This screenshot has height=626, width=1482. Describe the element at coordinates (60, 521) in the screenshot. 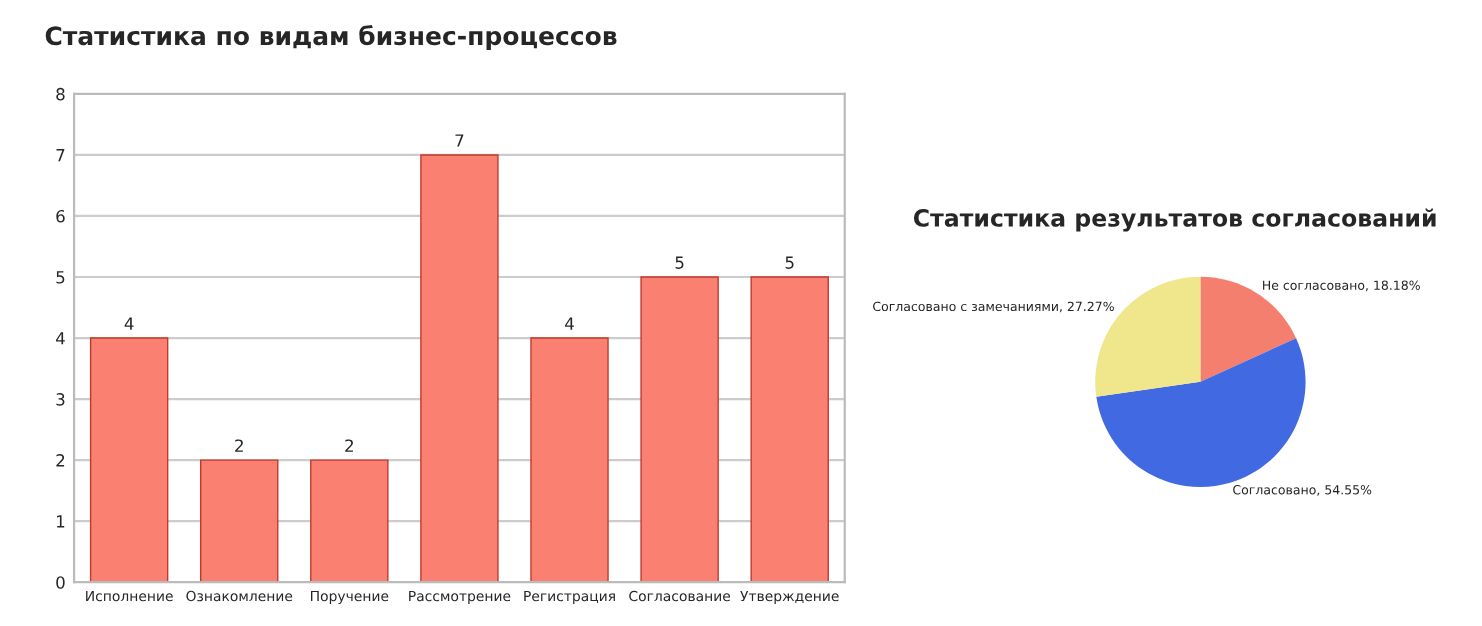

I see `y-tick-label: 1` at that location.